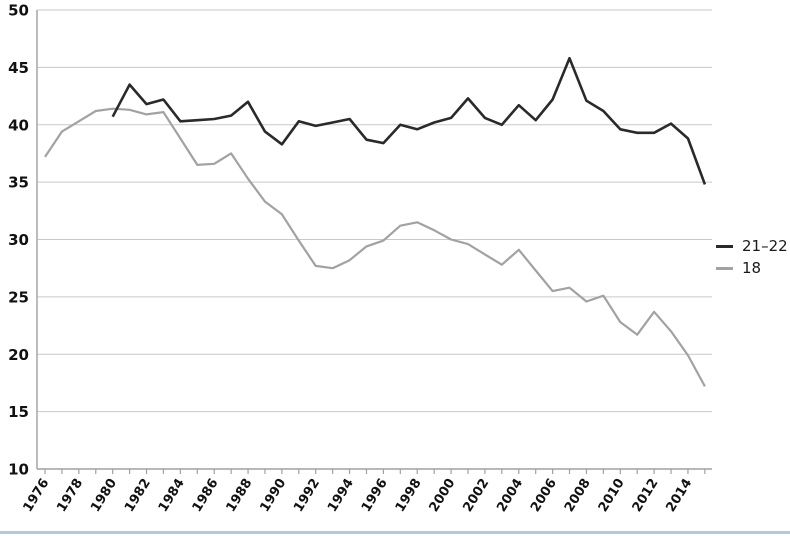  I want to click on y-tick-label-50: 50, so click(18, 11).